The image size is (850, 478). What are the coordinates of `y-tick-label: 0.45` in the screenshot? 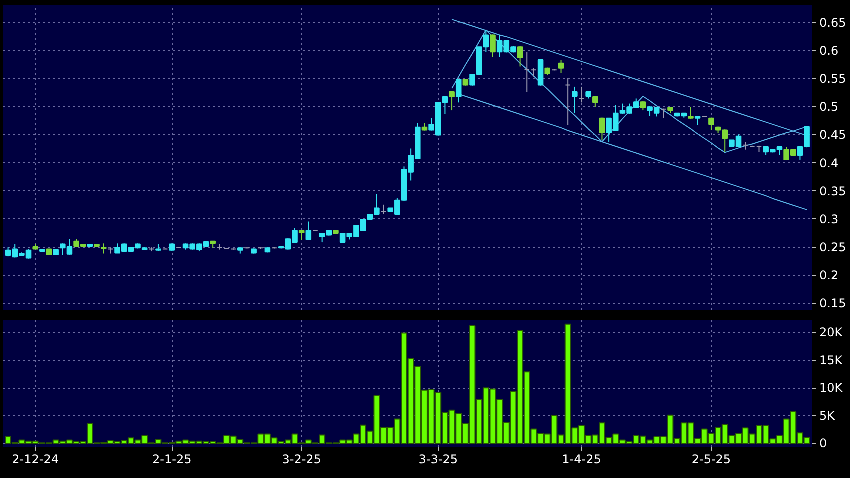 It's located at (833, 135).